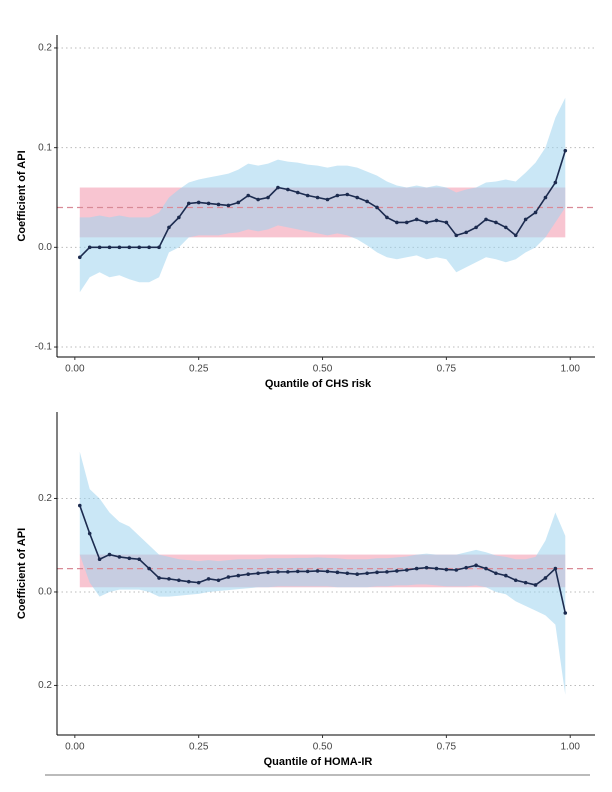  What do you see at coordinates (447, 747) in the screenshot?
I see `x-tick-label: 0.75` at bounding box center [447, 747].